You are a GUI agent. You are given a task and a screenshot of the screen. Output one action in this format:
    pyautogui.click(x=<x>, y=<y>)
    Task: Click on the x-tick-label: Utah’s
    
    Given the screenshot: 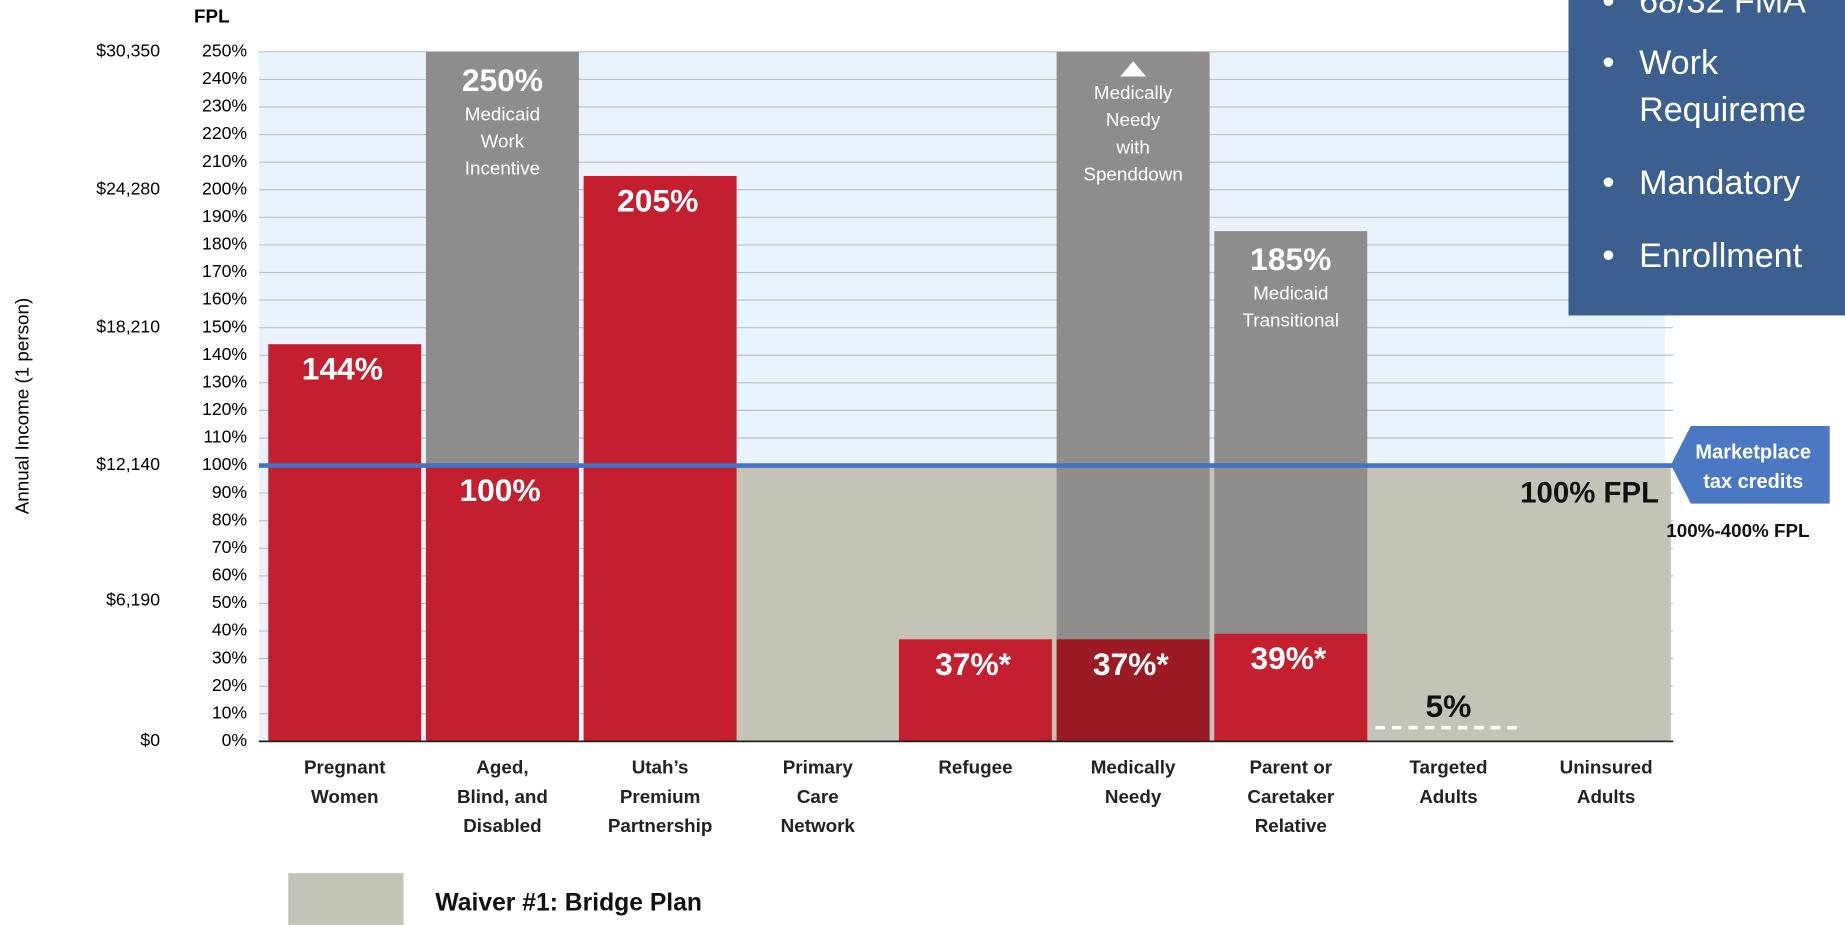 What is the action you would take?
    pyautogui.click(x=660, y=766)
    